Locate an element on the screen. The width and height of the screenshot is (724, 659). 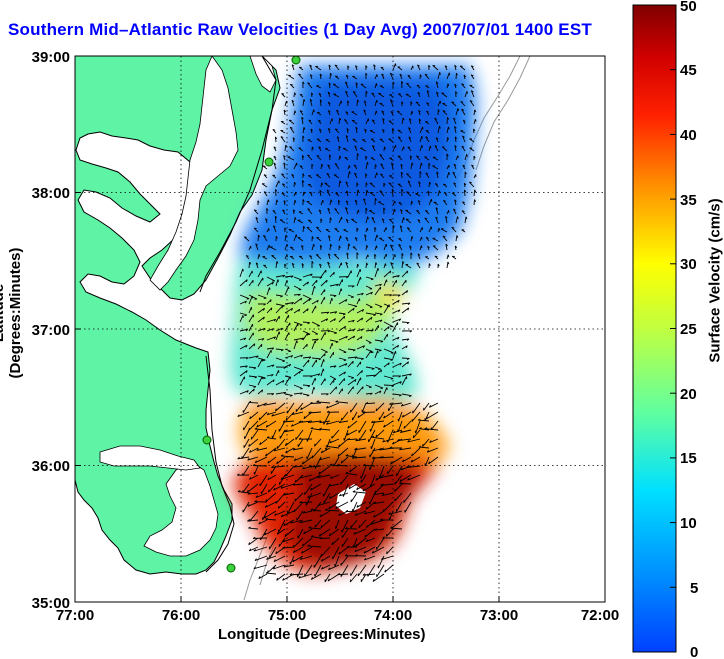
colorbar-ticks is located at coordinates (673, 328).